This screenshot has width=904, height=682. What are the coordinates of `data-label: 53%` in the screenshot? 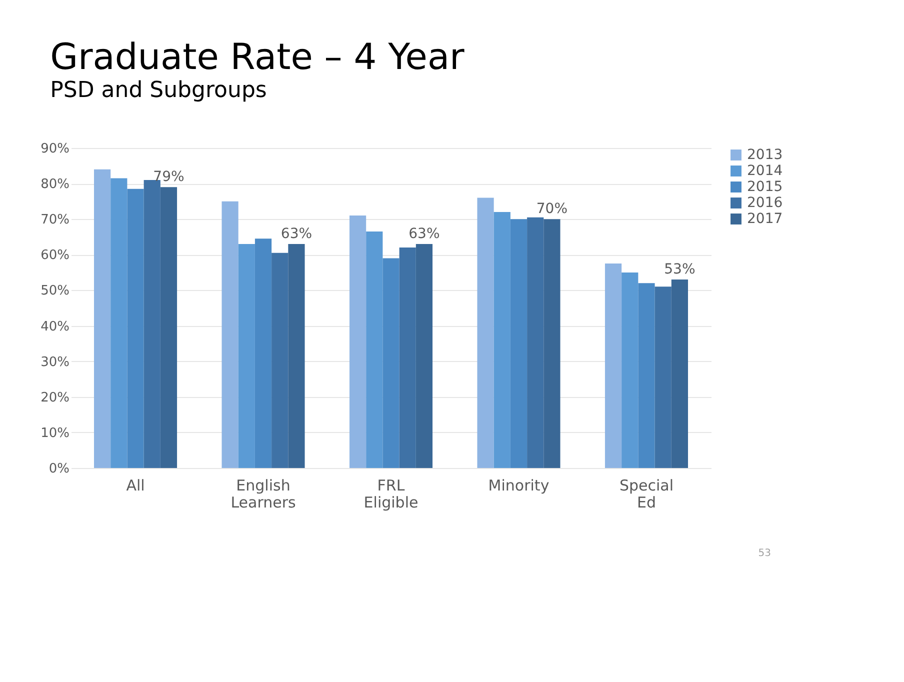 It's located at (680, 270).